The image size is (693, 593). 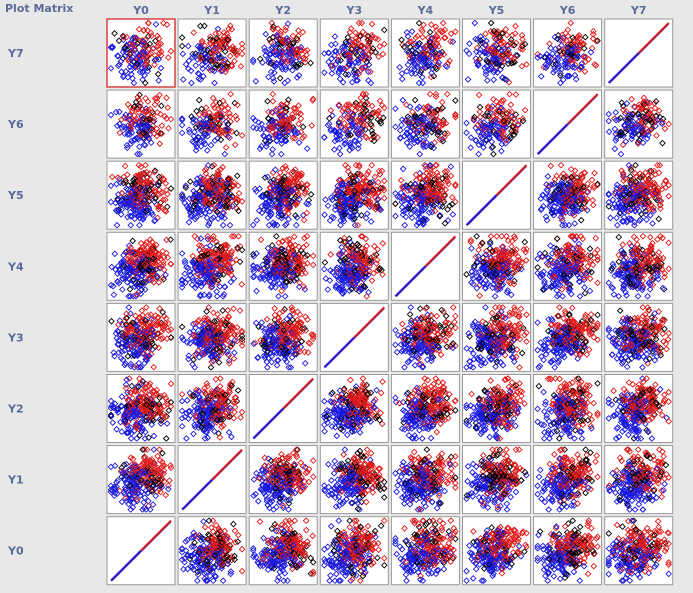 What do you see at coordinates (283, 124) in the screenshot?
I see `cell-y6-vs-y2` at bounding box center [283, 124].